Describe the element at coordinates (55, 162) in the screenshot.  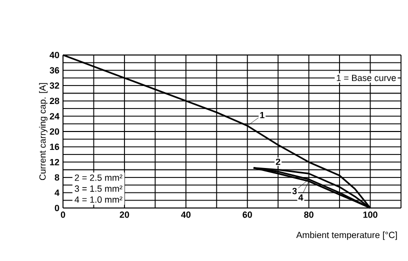
I see `y-tick-label: 12` at that location.